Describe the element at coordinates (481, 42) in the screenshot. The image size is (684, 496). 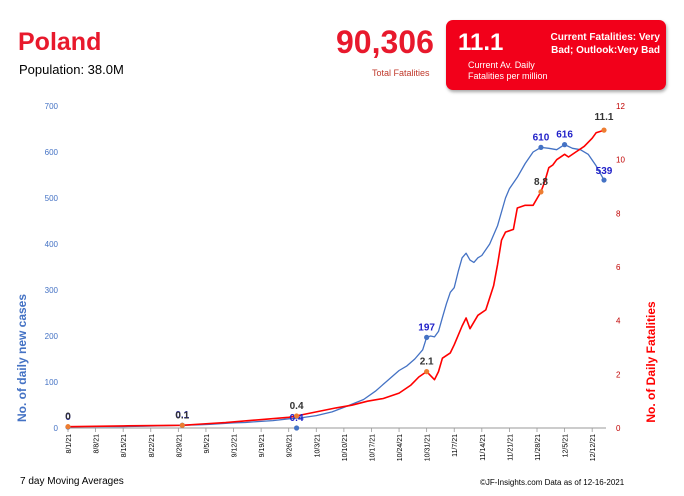
I see `daily-fatalities-per-million-value: 11.1` at that location.